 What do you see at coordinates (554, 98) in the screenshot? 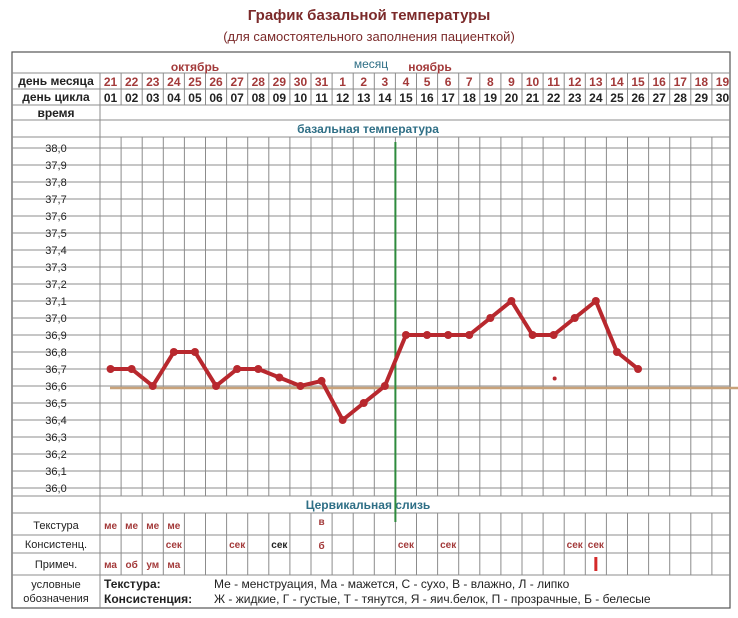
I see `cycle-day-22: 22` at bounding box center [554, 98].